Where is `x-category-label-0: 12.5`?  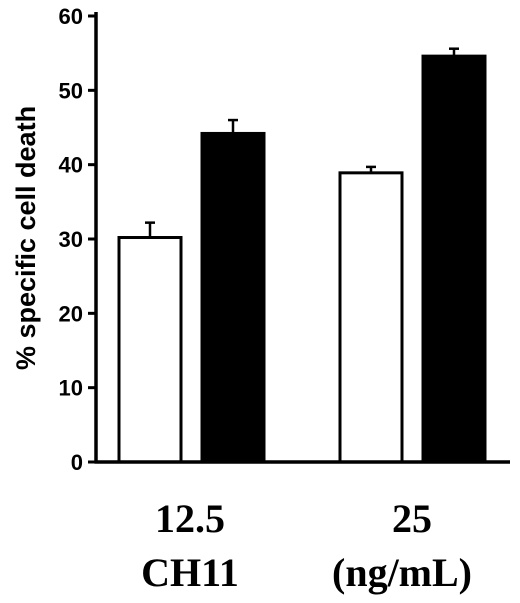
x-category-label-0: 12.5 is located at coordinates (190, 518).